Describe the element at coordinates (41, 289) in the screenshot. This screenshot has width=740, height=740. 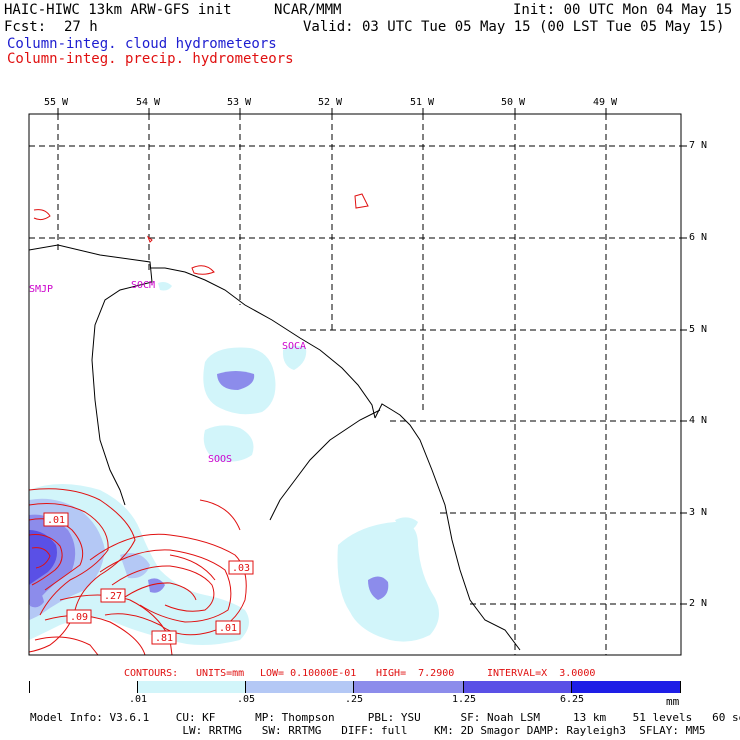
I see `station-label: SMJP` at that location.